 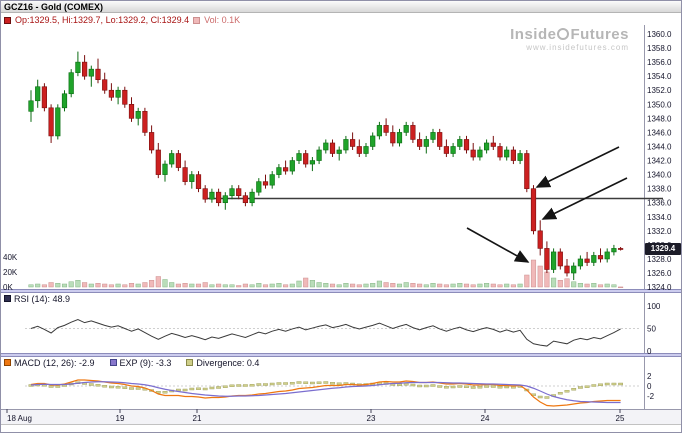 I want to click on svg-text: 1340.0, so click(x=659, y=175).